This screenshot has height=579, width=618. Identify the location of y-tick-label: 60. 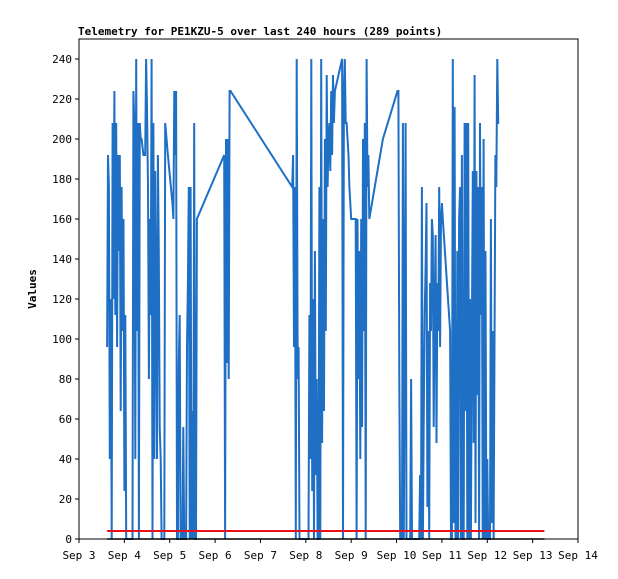
(65, 419).